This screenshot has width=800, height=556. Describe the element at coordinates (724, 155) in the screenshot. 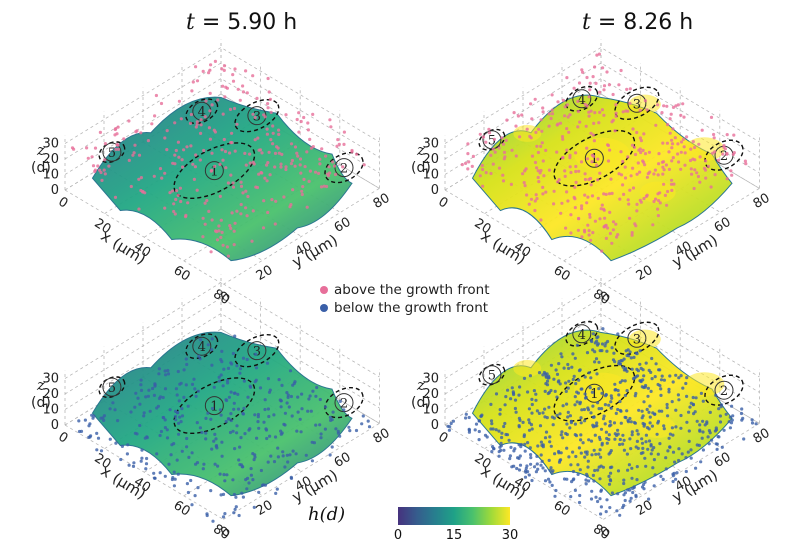

I see `region-outline` at that location.